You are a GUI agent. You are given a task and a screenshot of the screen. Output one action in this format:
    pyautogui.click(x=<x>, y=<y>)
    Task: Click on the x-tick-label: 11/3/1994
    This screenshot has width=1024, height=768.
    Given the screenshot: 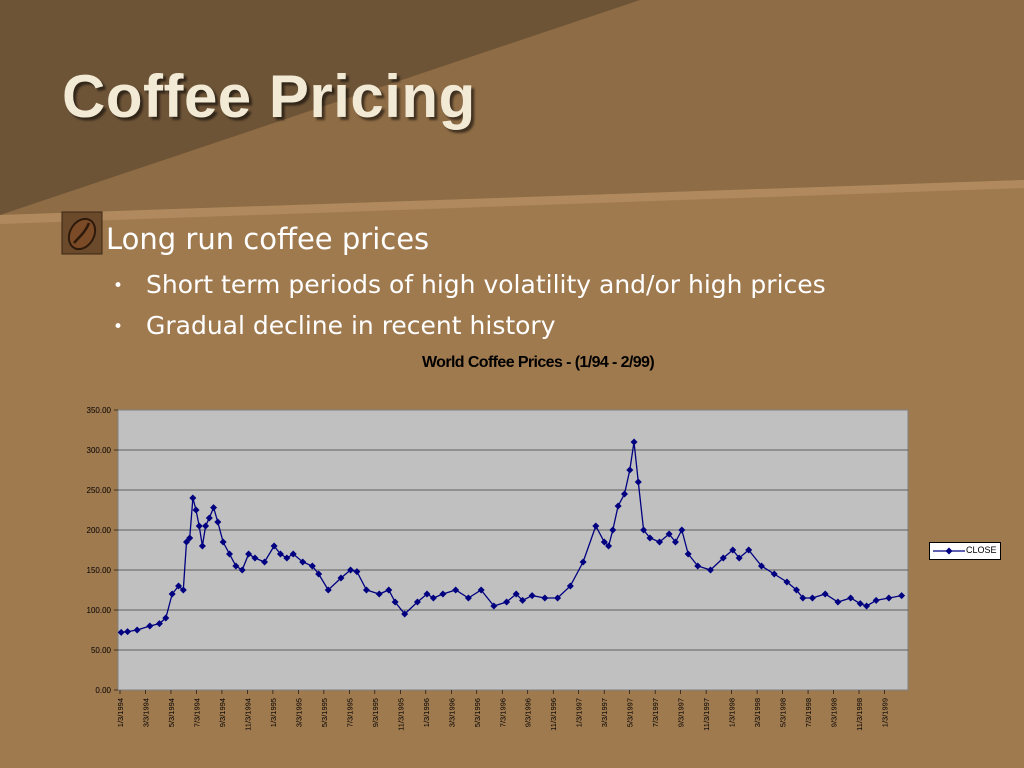 What is the action you would take?
    pyautogui.click(x=247, y=714)
    